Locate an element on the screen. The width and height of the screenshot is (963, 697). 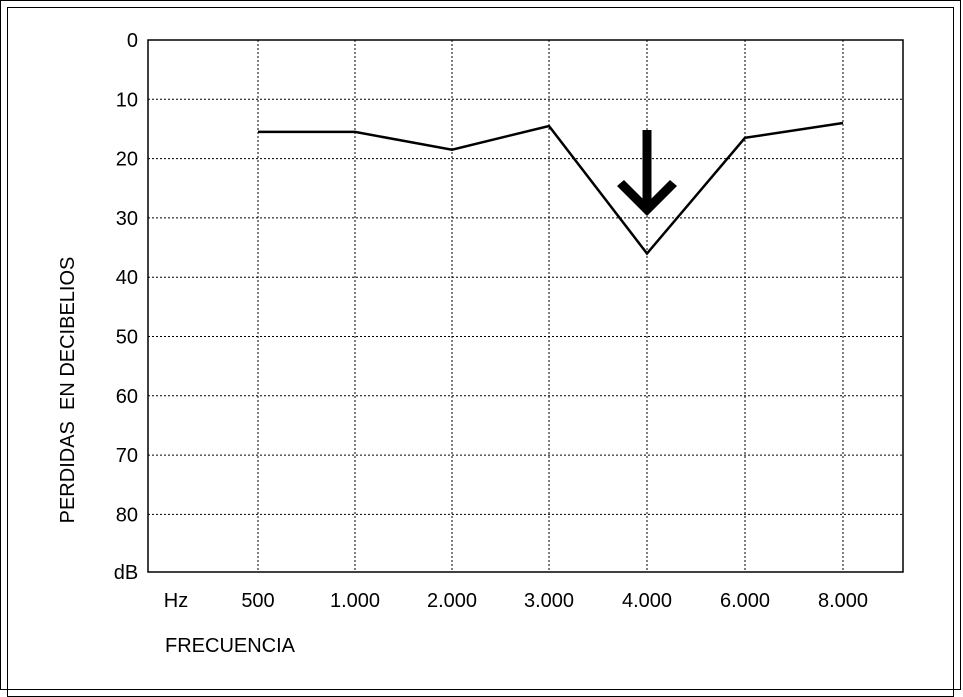
y-unit-label: dB is located at coordinates (126, 573).